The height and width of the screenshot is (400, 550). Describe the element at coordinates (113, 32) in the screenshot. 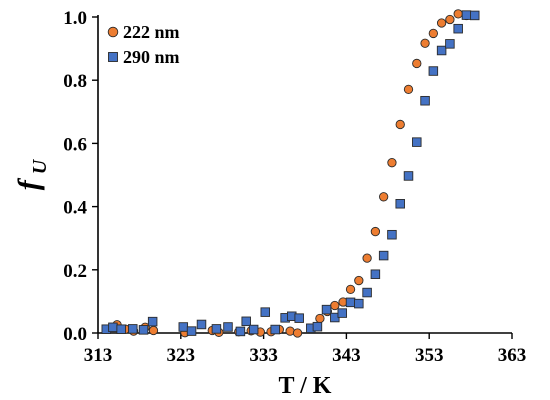

I see `legend-marker-222-nm` at that location.